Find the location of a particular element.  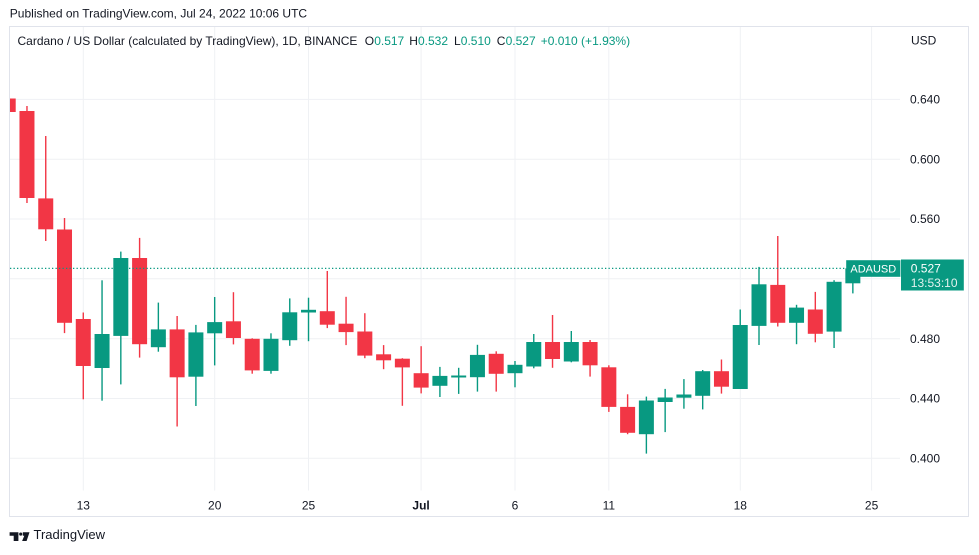

svg-text: 0.400 is located at coordinates (925, 459).